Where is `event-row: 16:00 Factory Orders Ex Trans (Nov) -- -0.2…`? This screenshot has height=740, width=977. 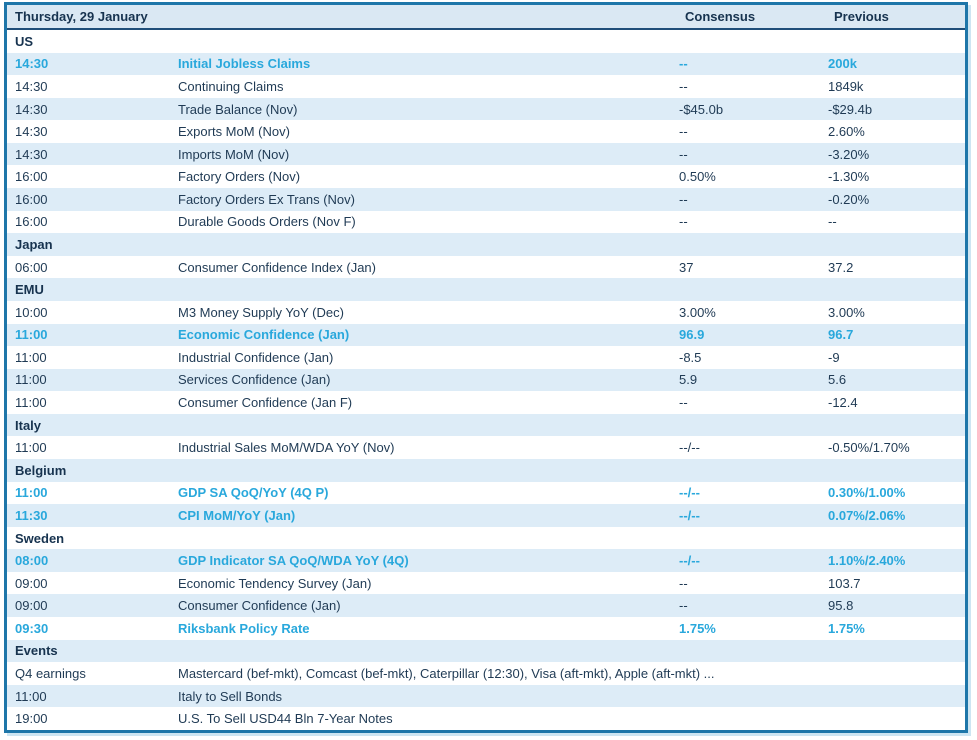
event-row: 16:00 Factory Orders Ex Trans (Nov) -- -0.2… is located at coordinates (486, 199).